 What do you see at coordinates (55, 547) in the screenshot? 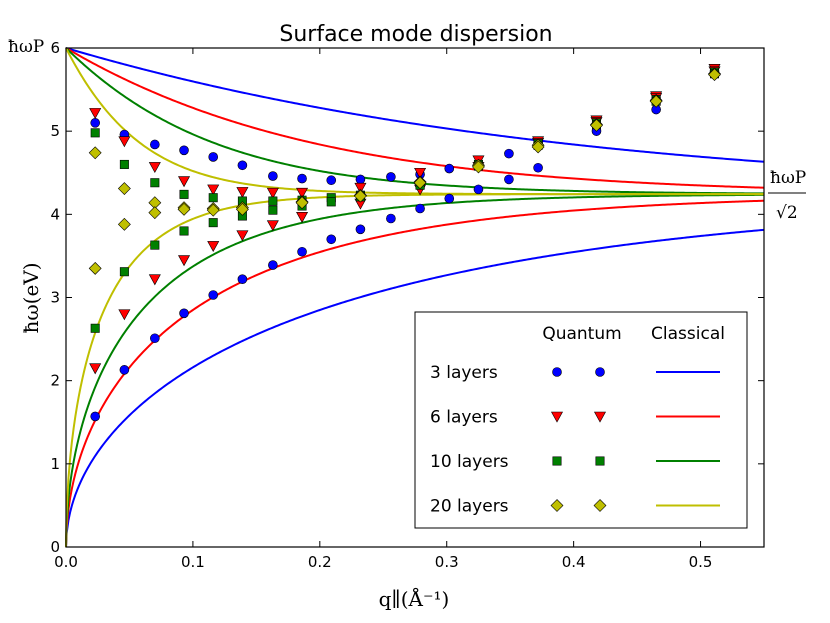
I see `y-tick-label: 0` at bounding box center [55, 547].